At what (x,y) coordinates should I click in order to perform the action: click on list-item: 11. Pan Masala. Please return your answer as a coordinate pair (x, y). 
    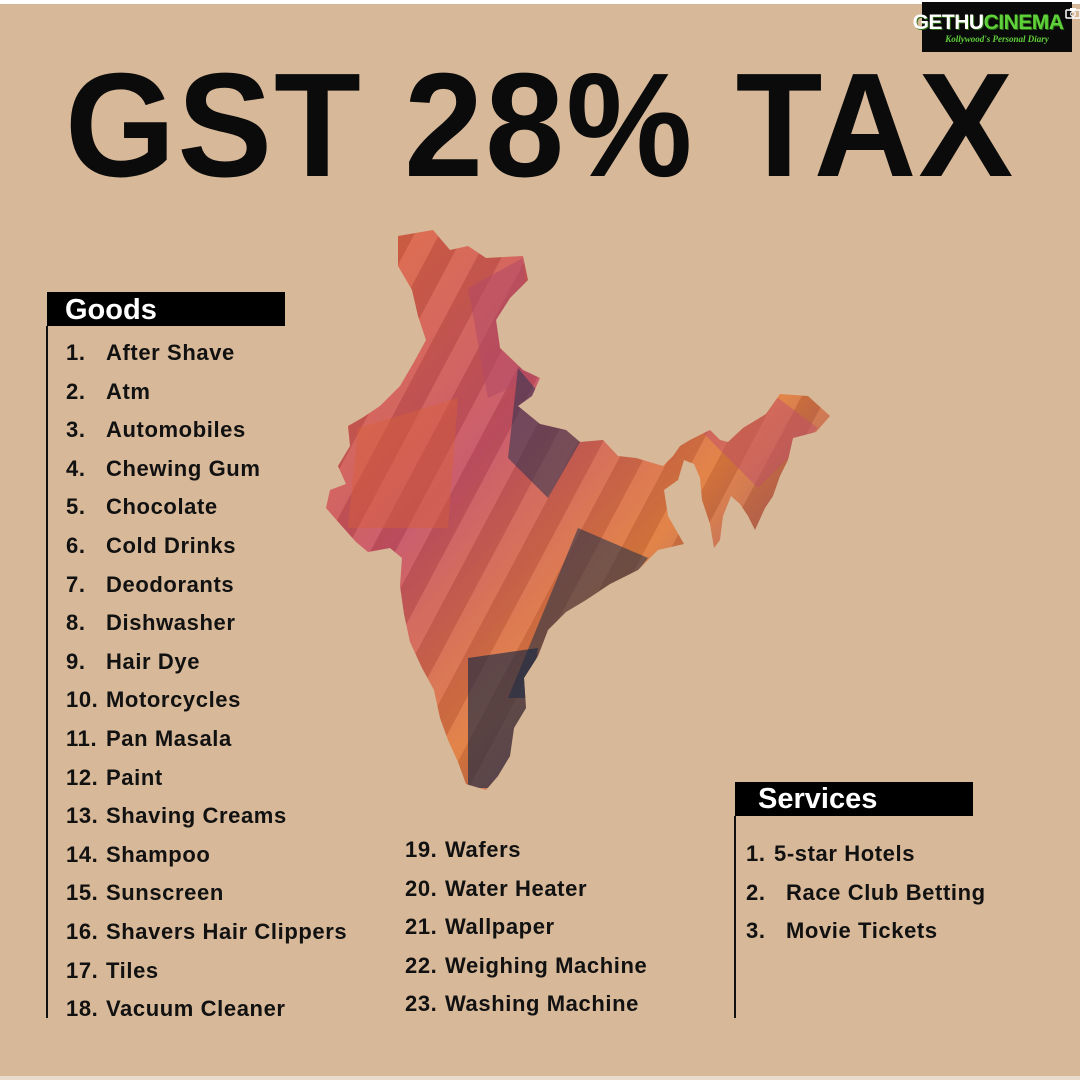
    Looking at the image, I should click on (149, 738).